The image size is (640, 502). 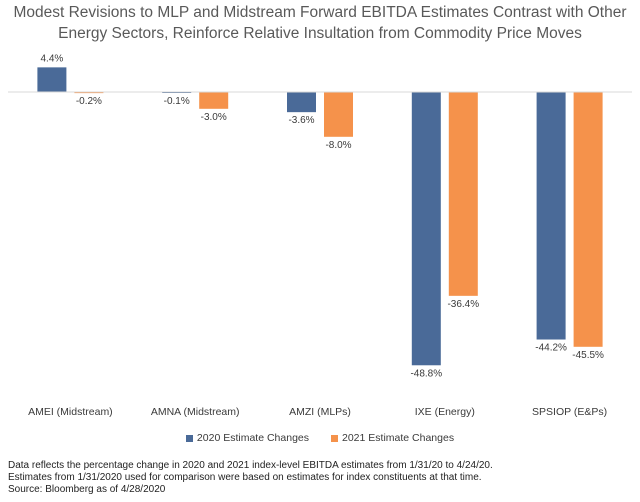 I want to click on legend-item-2021: 2021 Estimate Changes, so click(x=392, y=438).